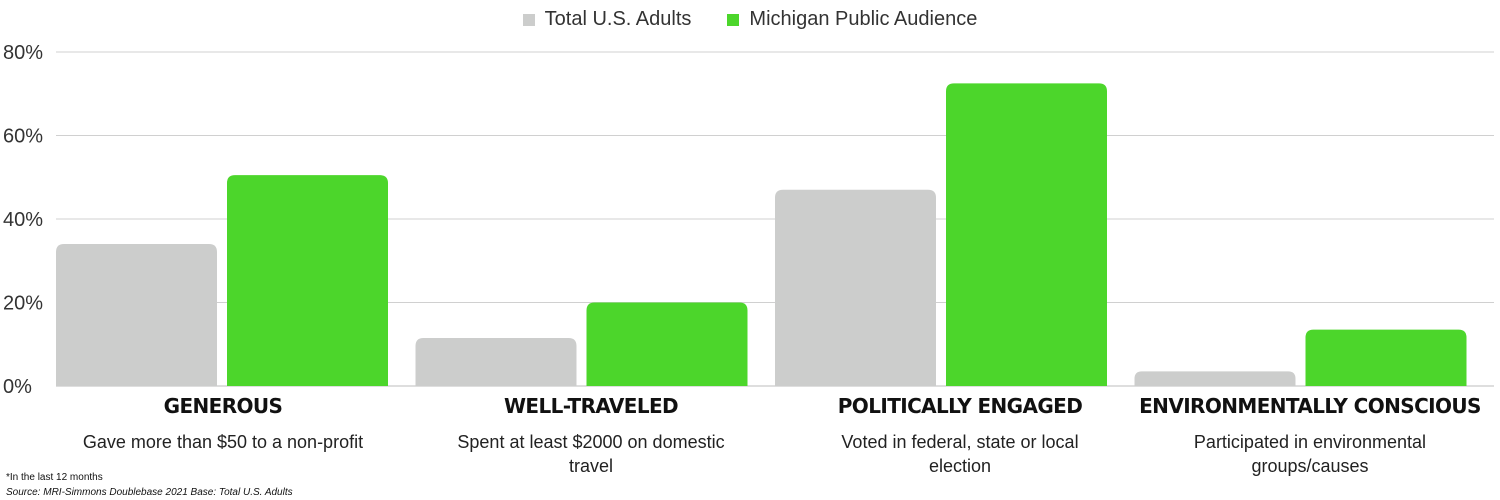  I want to click on category-title: ENVIRONMENTALLY CONSCIOUS, so click(1310, 406).